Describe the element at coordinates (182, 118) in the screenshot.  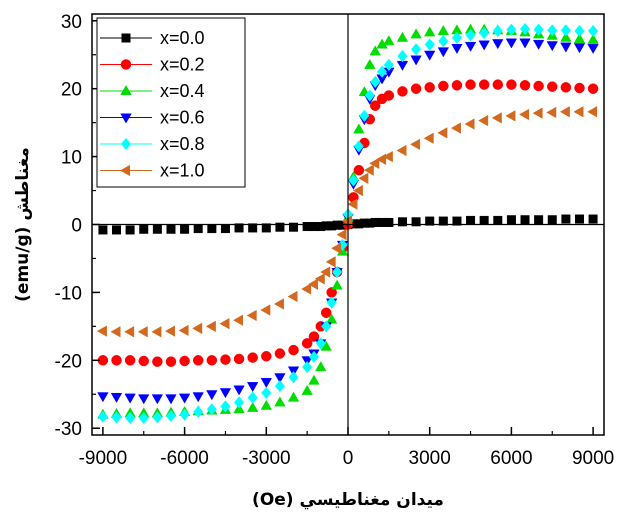
I see `legend-label: x=0.6` at that location.